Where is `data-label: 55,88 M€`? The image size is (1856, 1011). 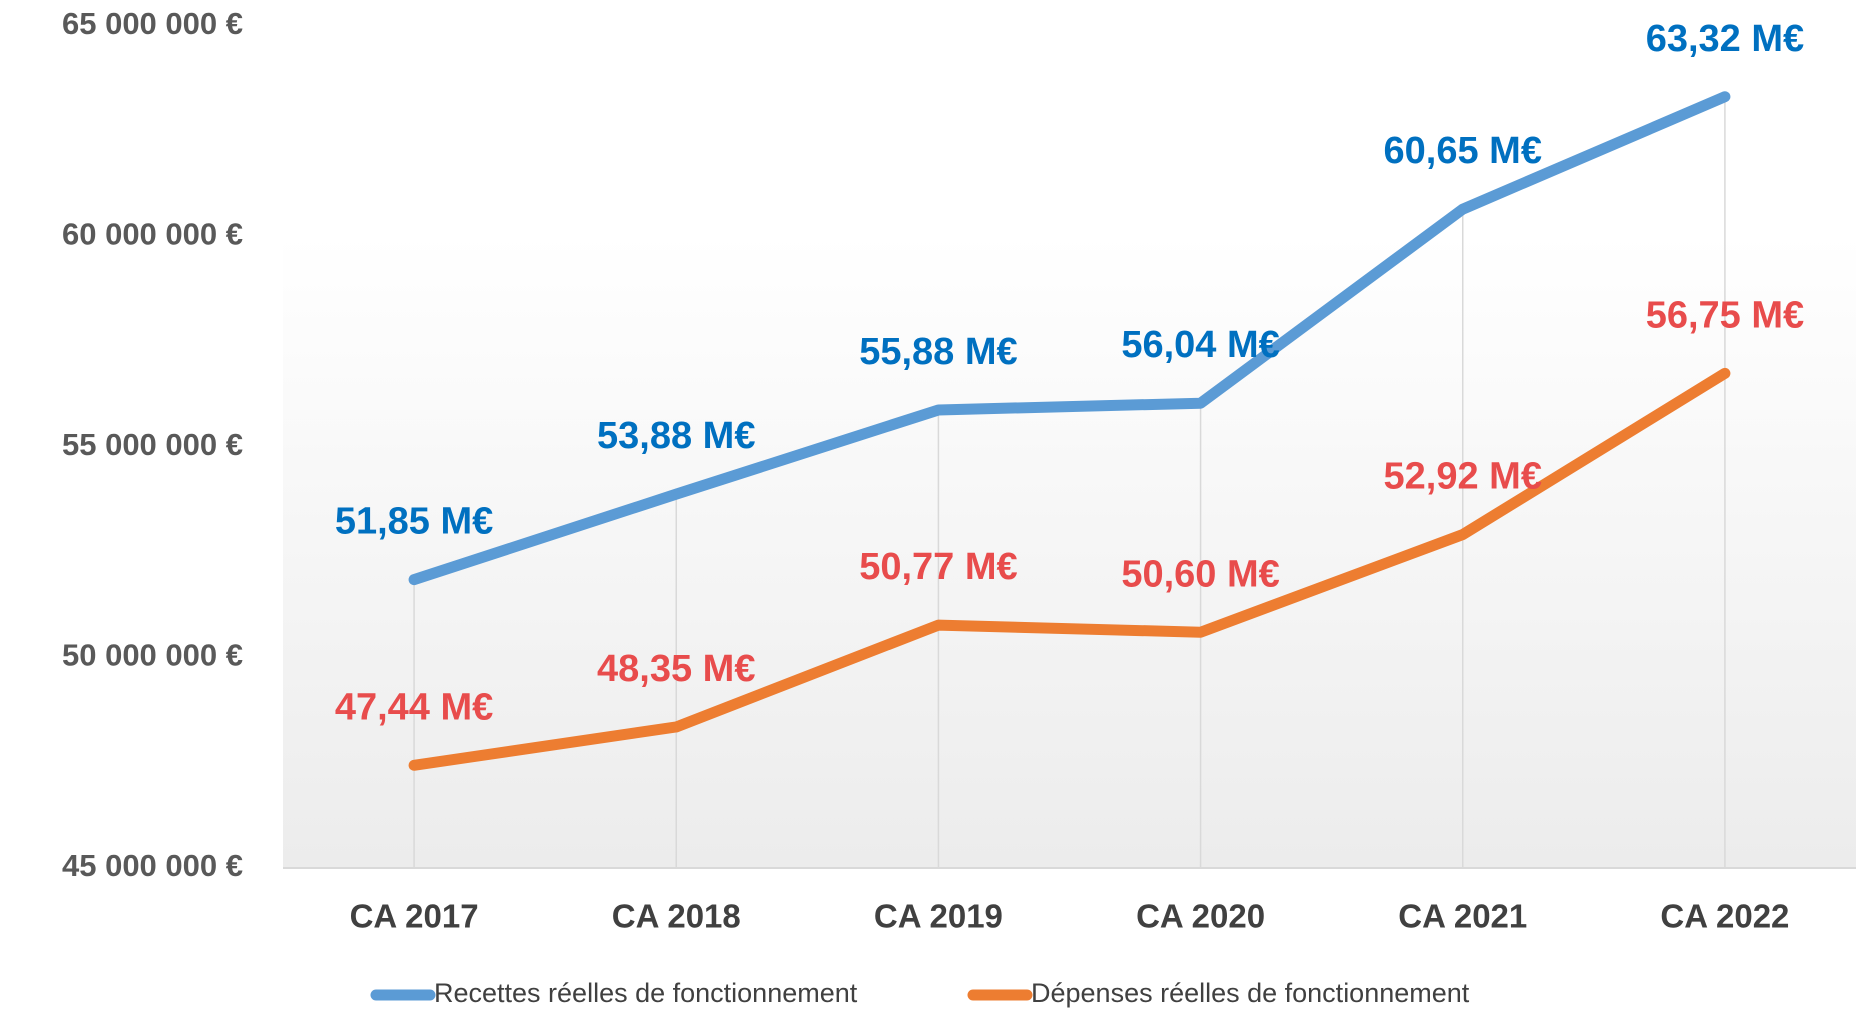 data-label: 55,88 M€ is located at coordinates (938, 352).